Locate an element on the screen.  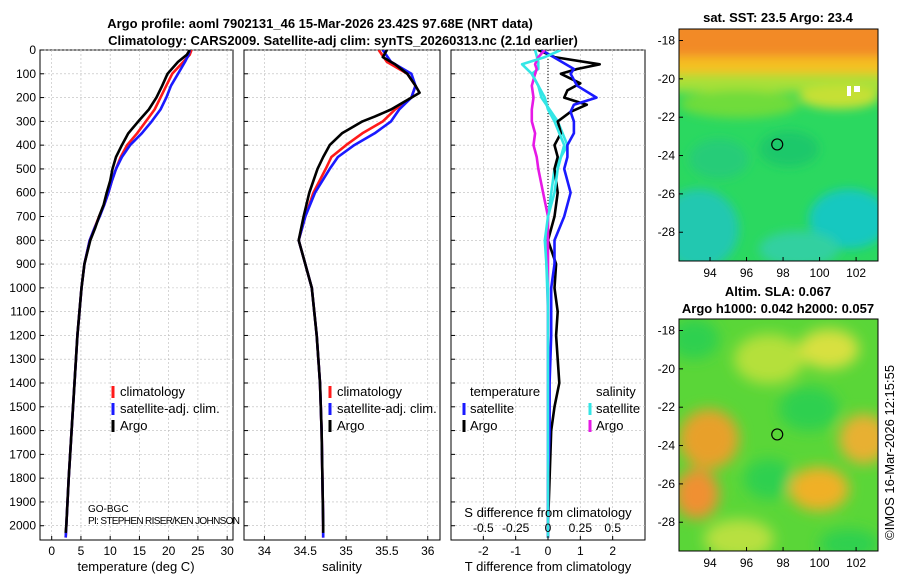
ytick-label: 900 is located at coordinates (26, 264).